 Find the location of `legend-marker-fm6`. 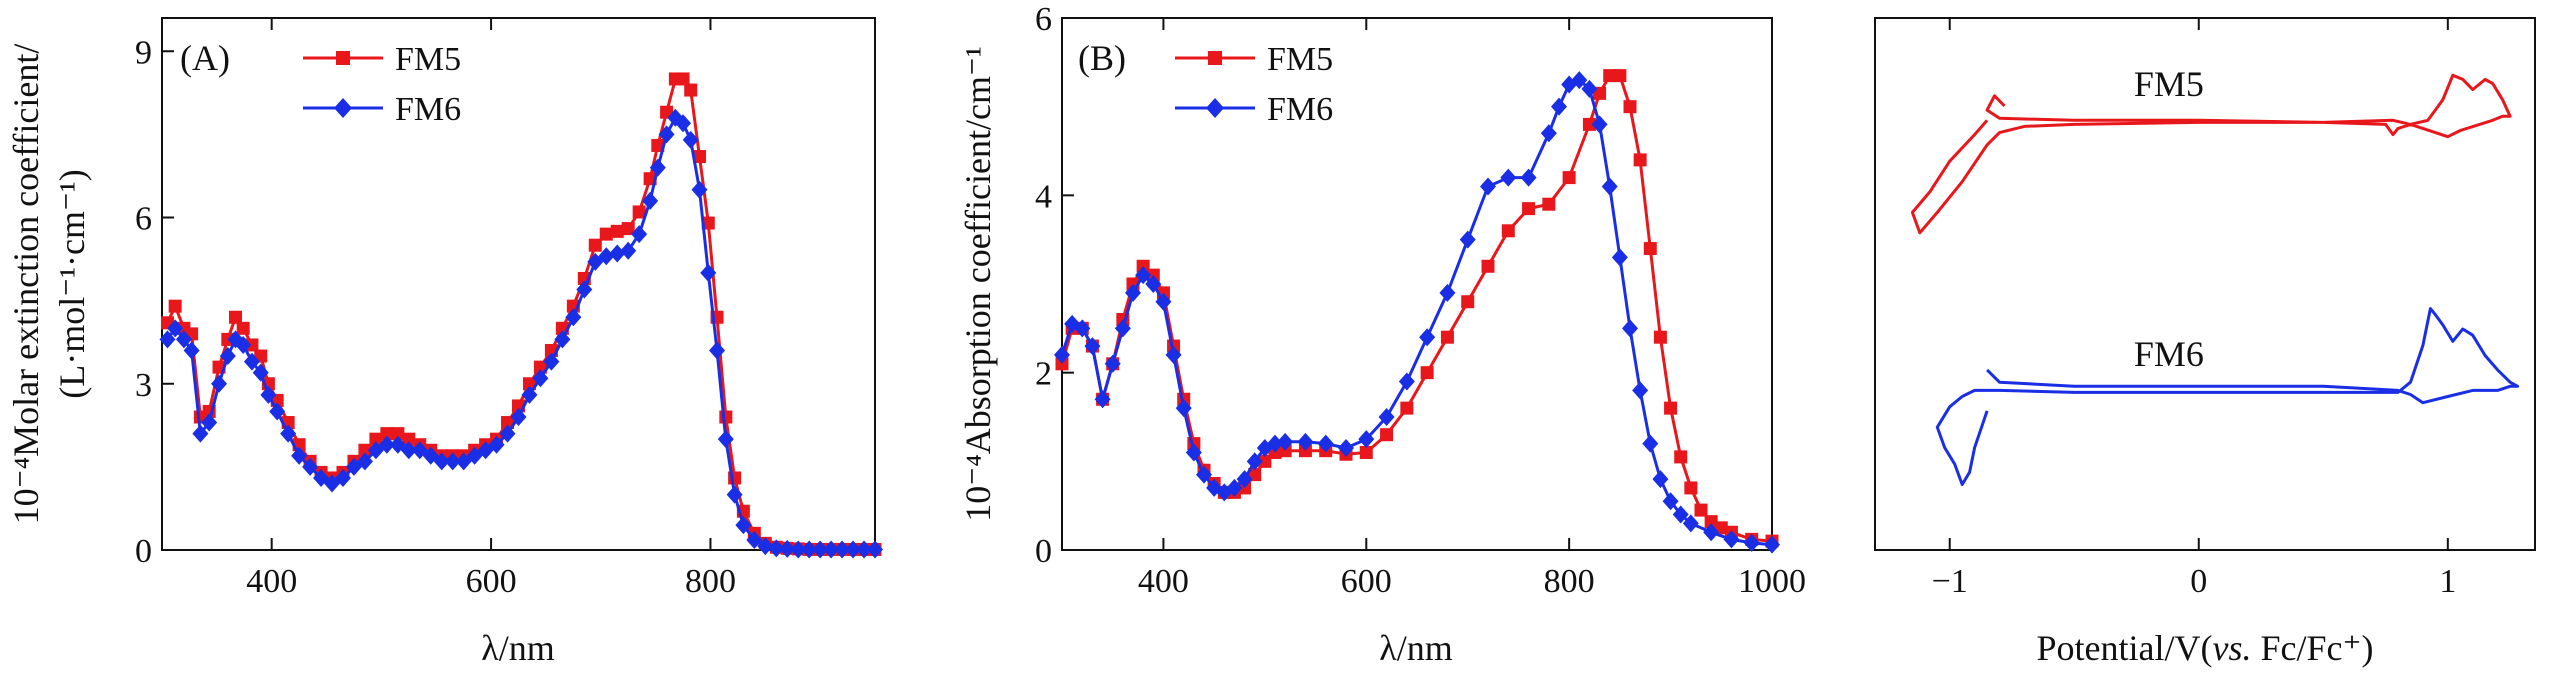

legend-marker-fm6 is located at coordinates (1215, 108).